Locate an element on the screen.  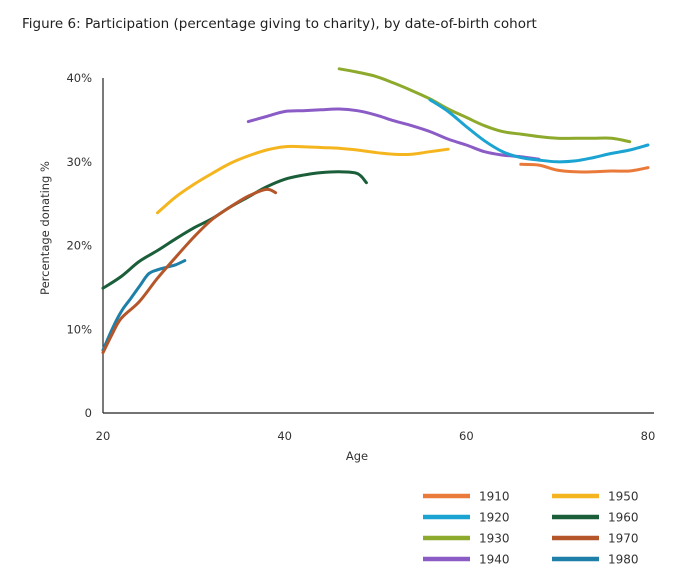
series-line-1960 is located at coordinates (234, 230).